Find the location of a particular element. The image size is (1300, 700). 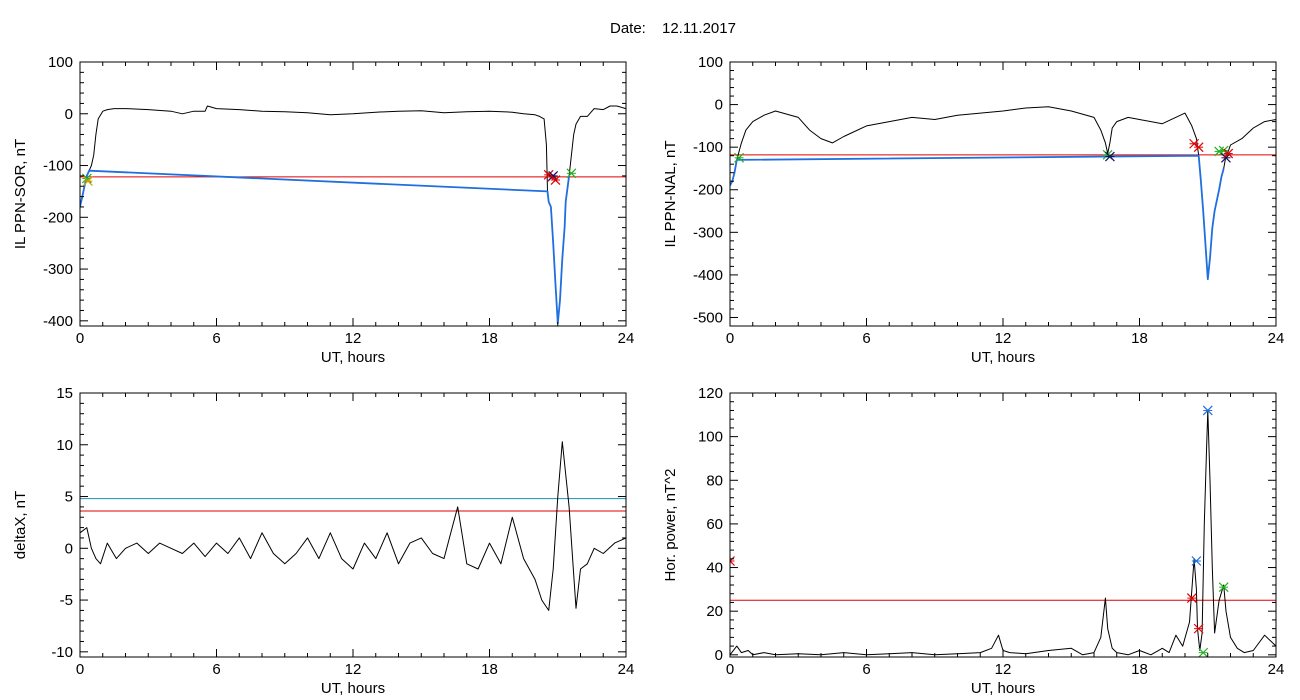

date-value: 12.11.2017 is located at coordinates (699, 28).